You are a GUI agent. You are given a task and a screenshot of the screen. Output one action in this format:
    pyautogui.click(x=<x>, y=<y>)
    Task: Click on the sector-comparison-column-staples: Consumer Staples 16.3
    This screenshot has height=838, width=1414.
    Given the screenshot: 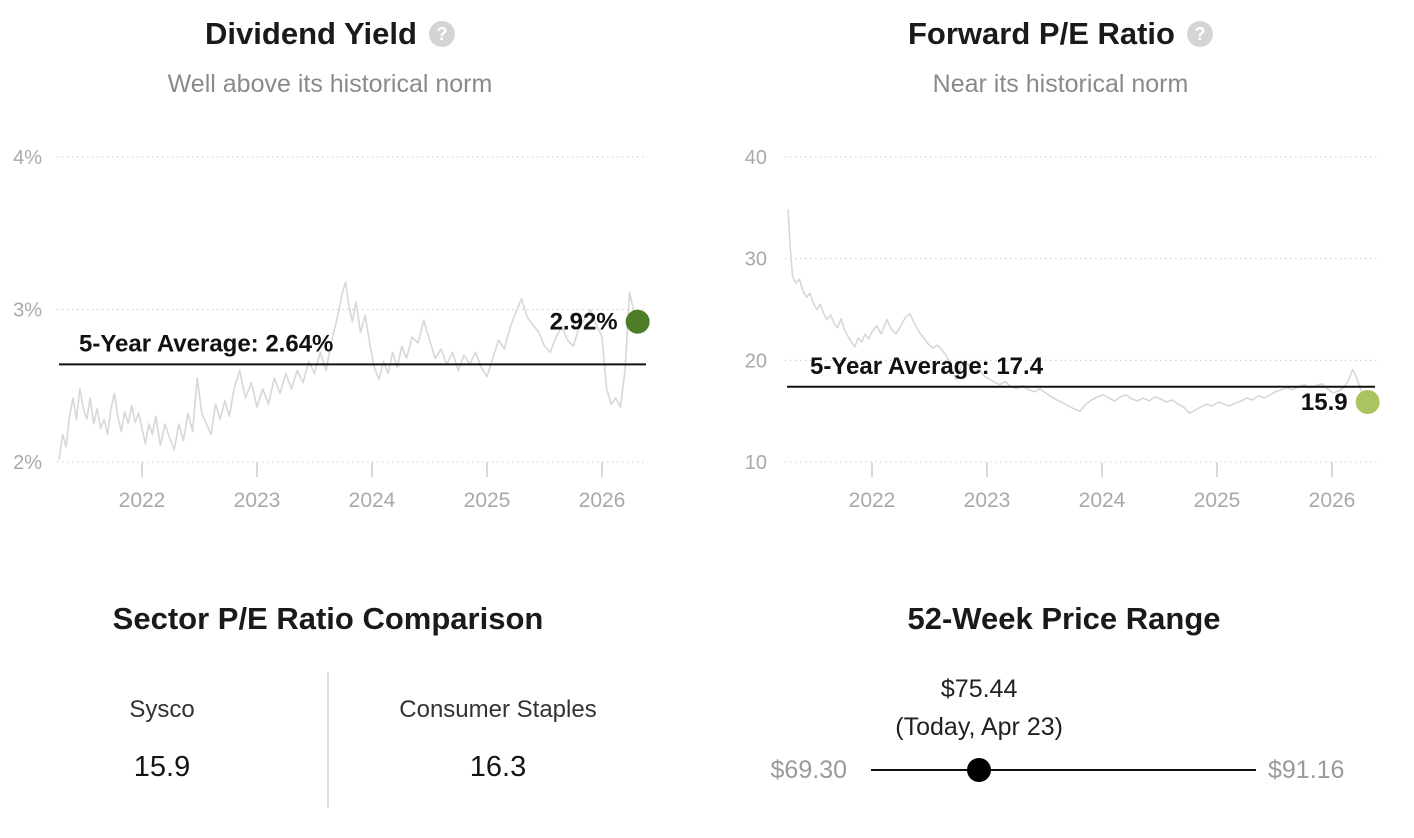 What is the action you would take?
    pyautogui.click(x=497, y=739)
    